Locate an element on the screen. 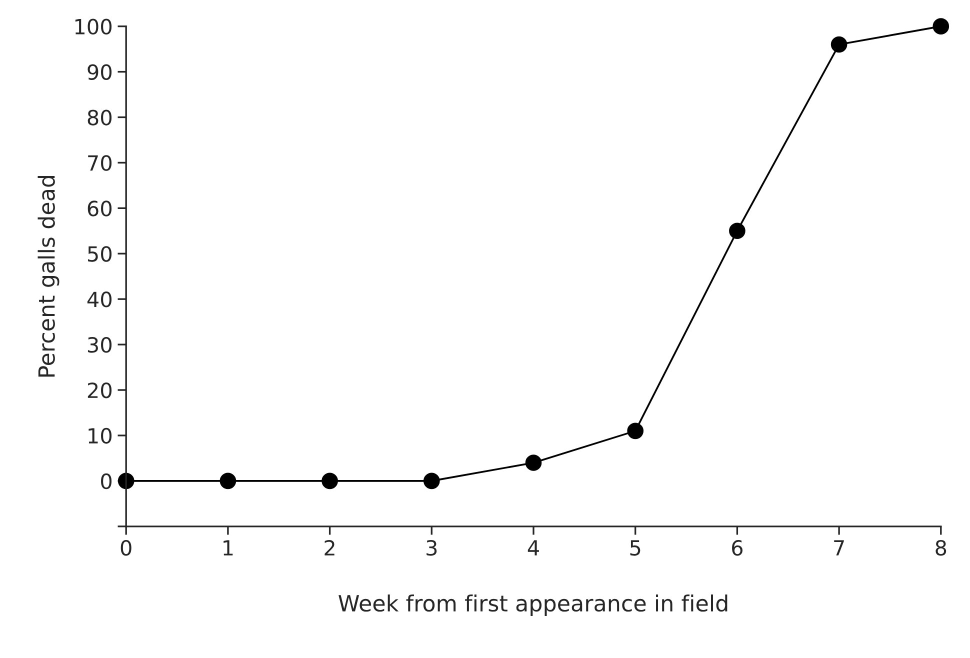  y-tick-label: 80 is located at coordinates (100, 118).